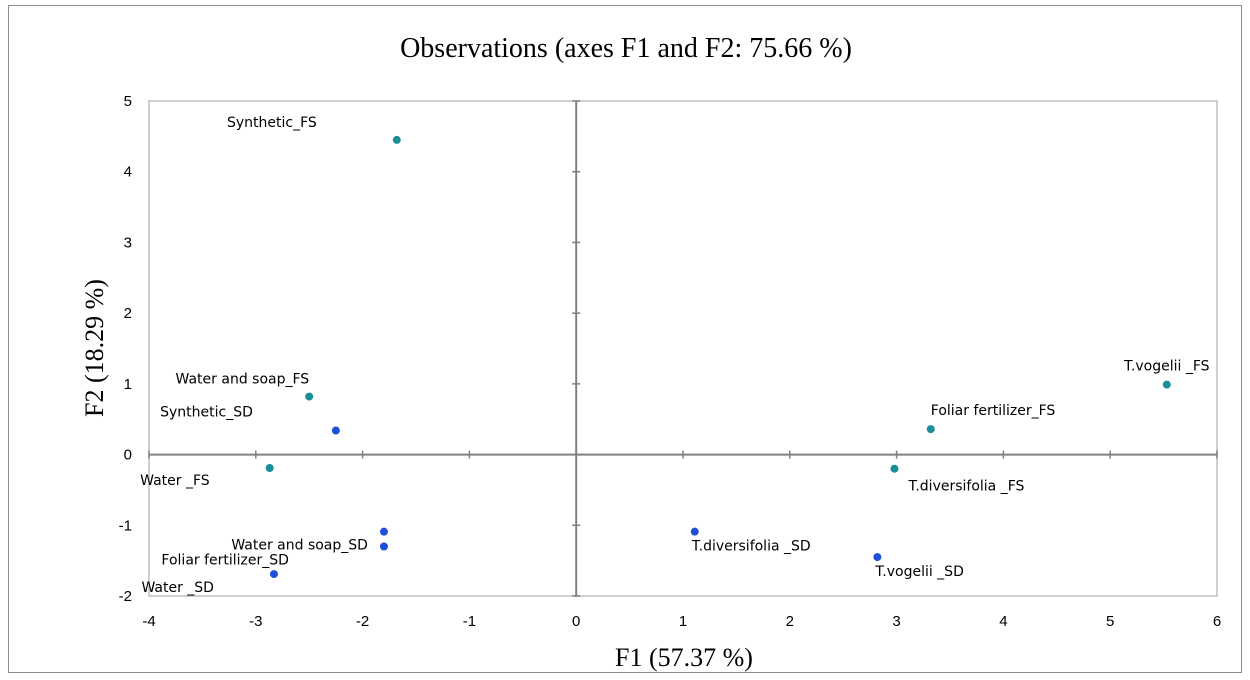 The width and height of the screenshot is (1250, 680). Describe the element at coordinates (206, 413) in the screenshot. I see `point-label: Synthetic_SD` at that location.